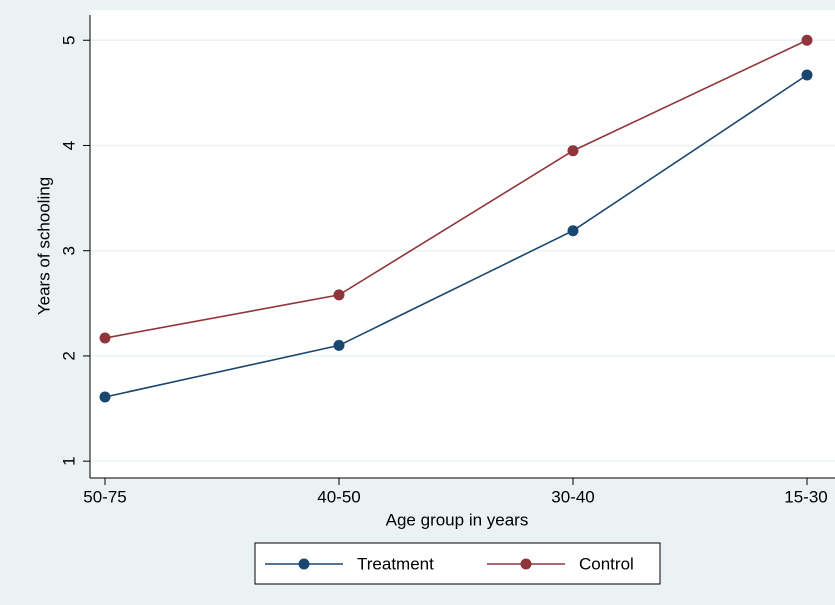  Describe the element at coordinates (805, 496) in the screenshot. I see `x-tick-label: 15-30` at that location.